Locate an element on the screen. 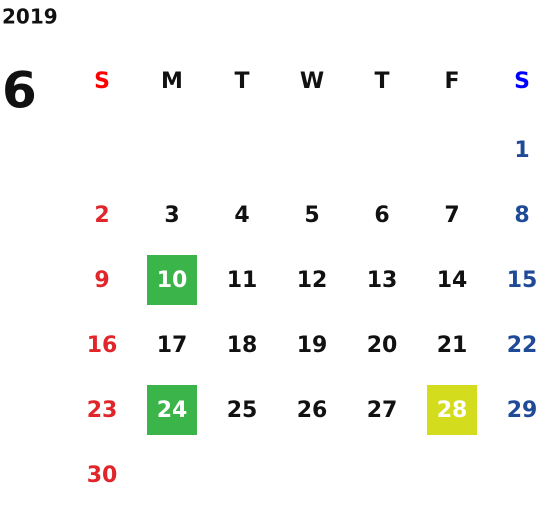  day: 10 is located at coordinates (172, 280).